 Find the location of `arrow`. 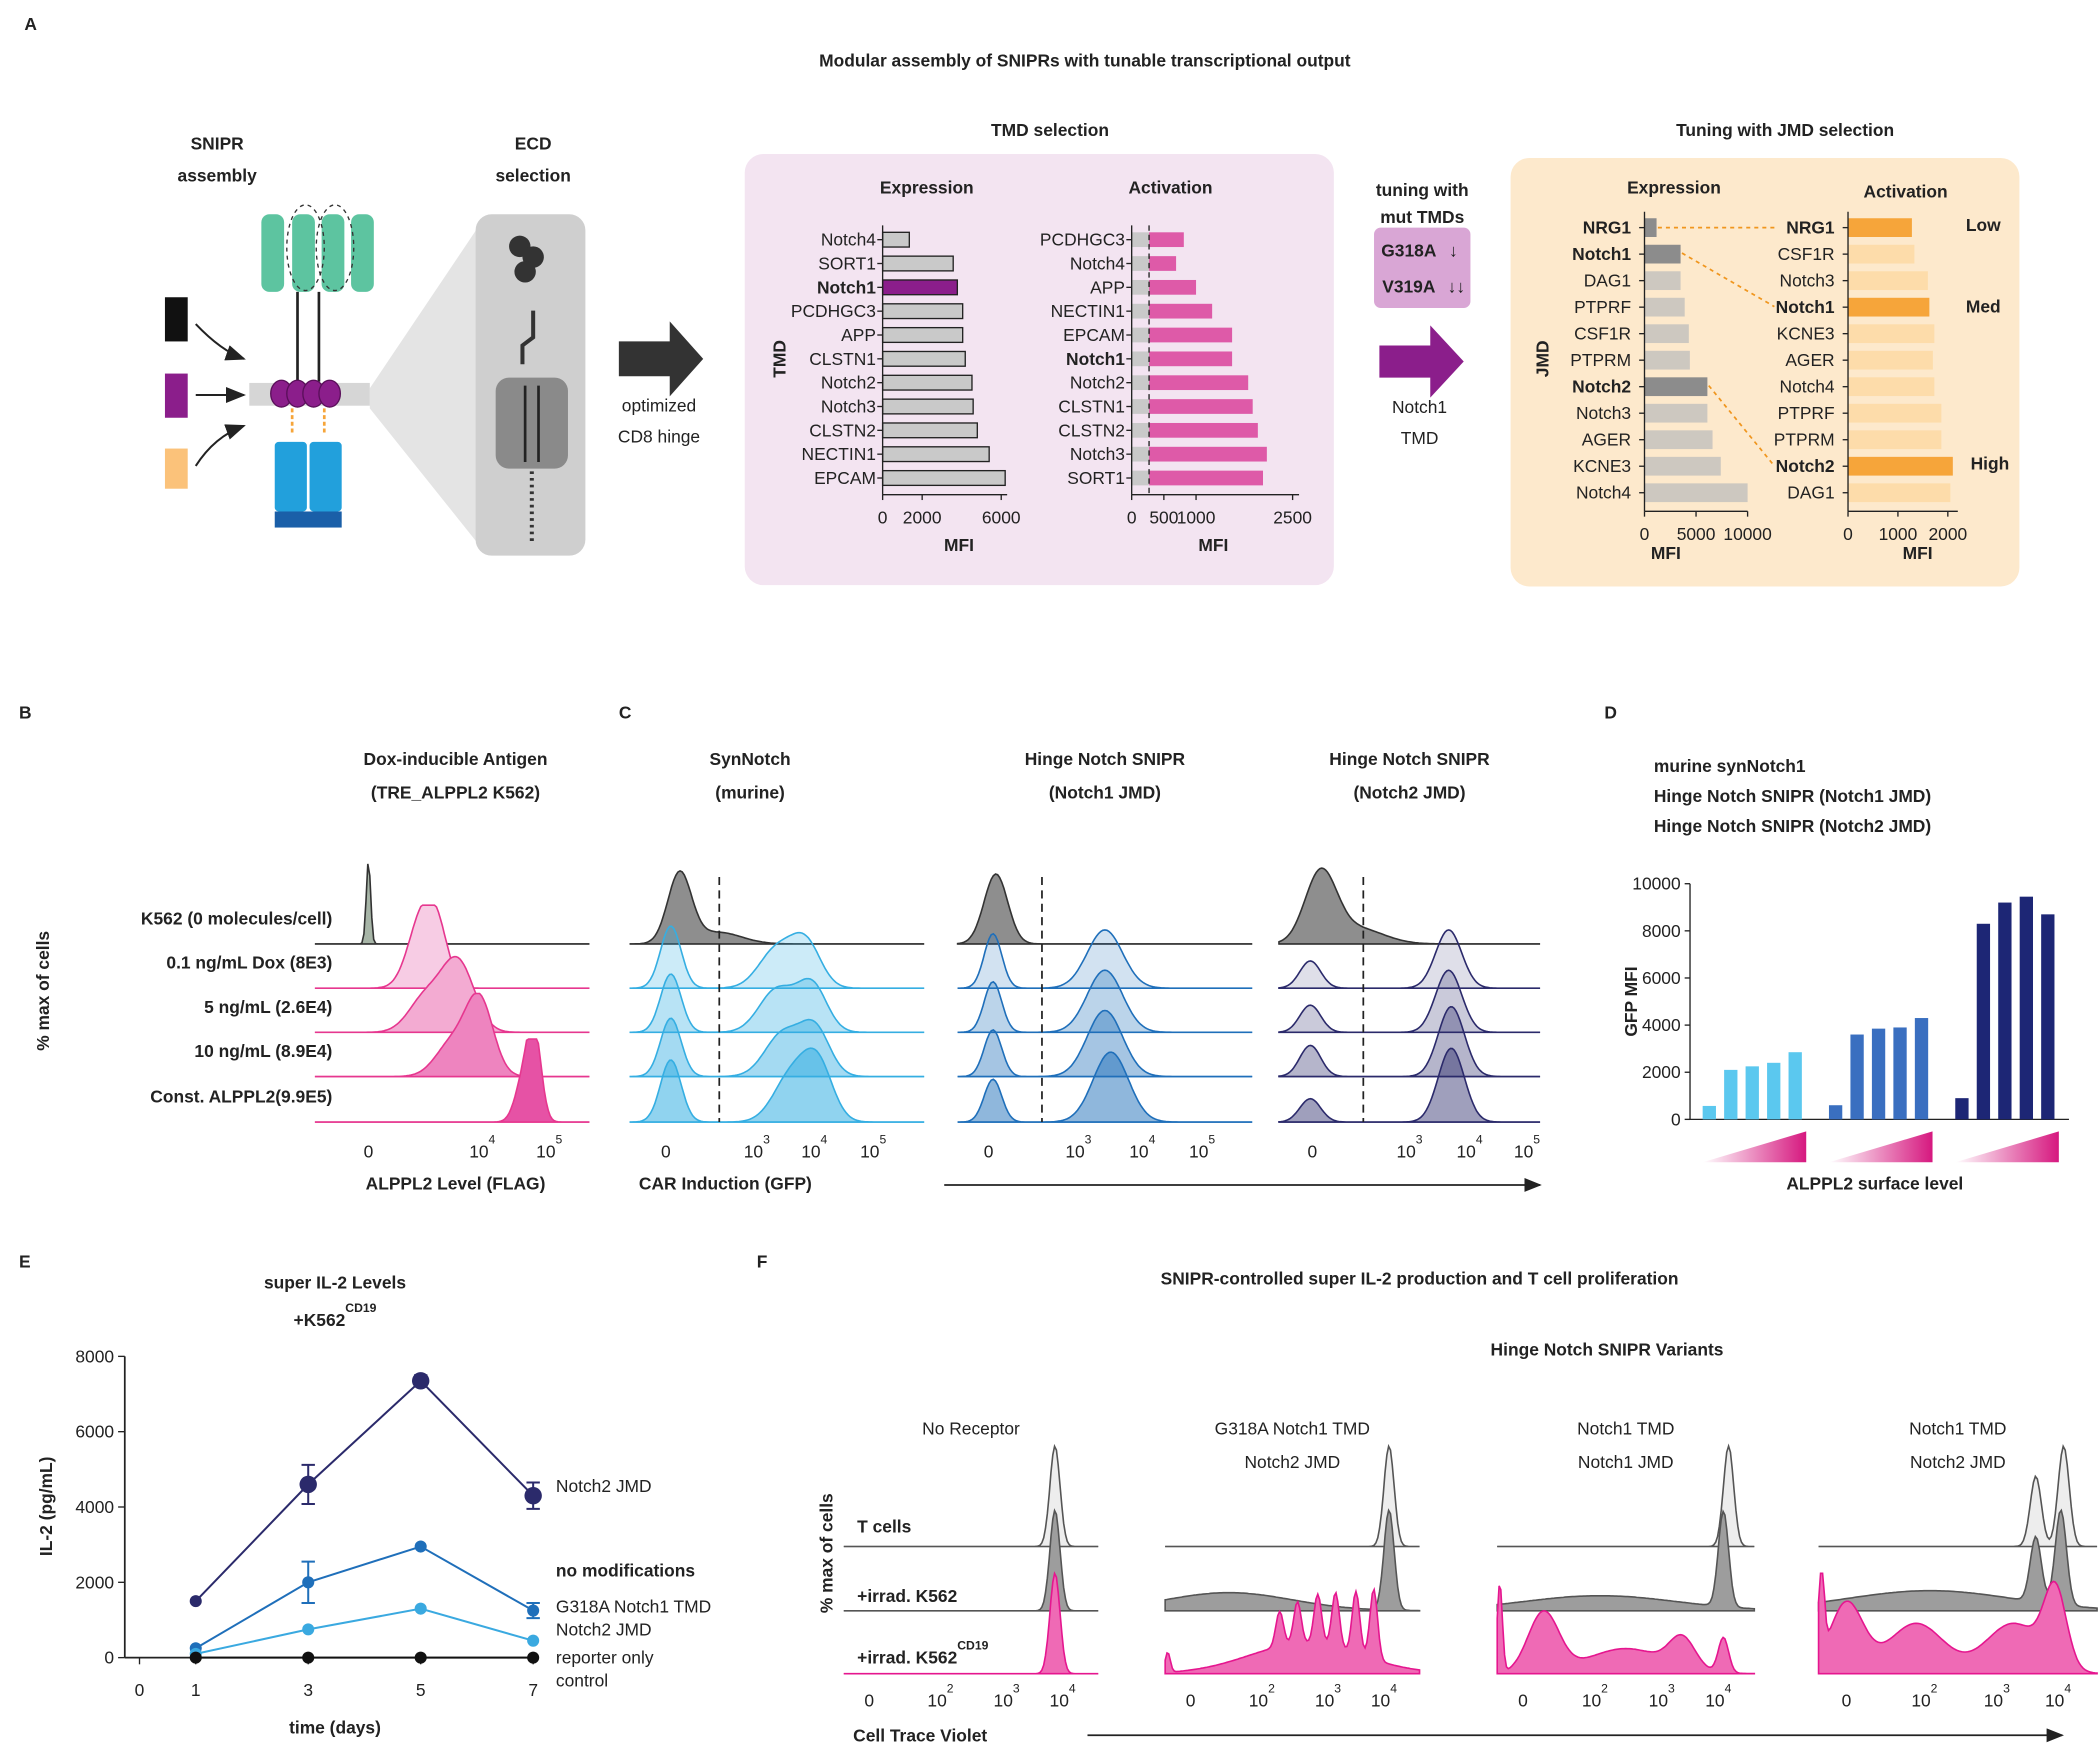

arrow is located at coordinates (220, 342).